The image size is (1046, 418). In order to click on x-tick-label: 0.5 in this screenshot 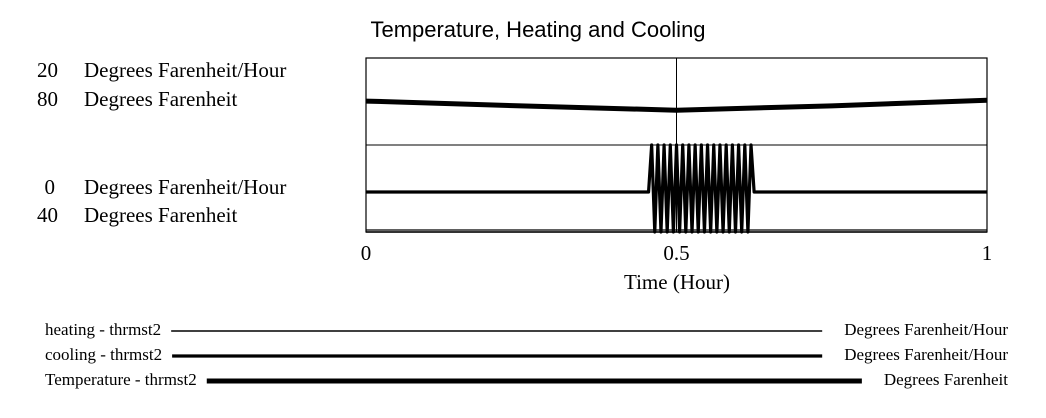, I will do `click(676, 253)`.